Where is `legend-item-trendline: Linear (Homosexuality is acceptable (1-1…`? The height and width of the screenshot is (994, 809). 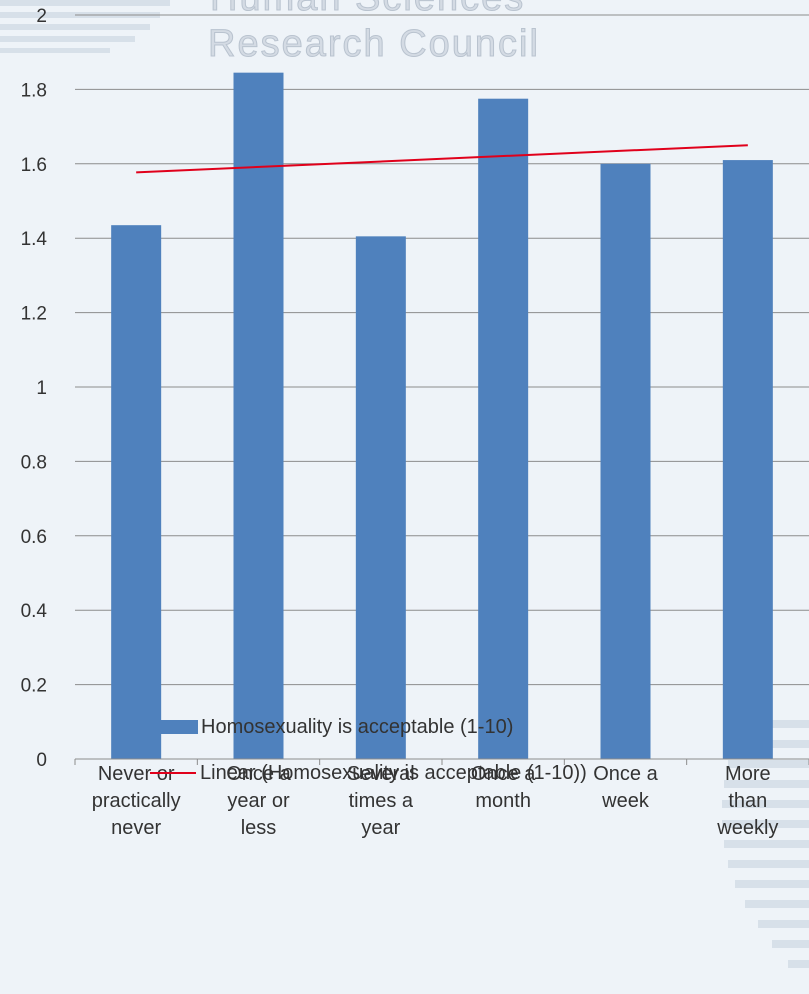
legend-item-trendline: Linear (Homosexuality is acceptable (1-1… is located at coordinates (470, 773).